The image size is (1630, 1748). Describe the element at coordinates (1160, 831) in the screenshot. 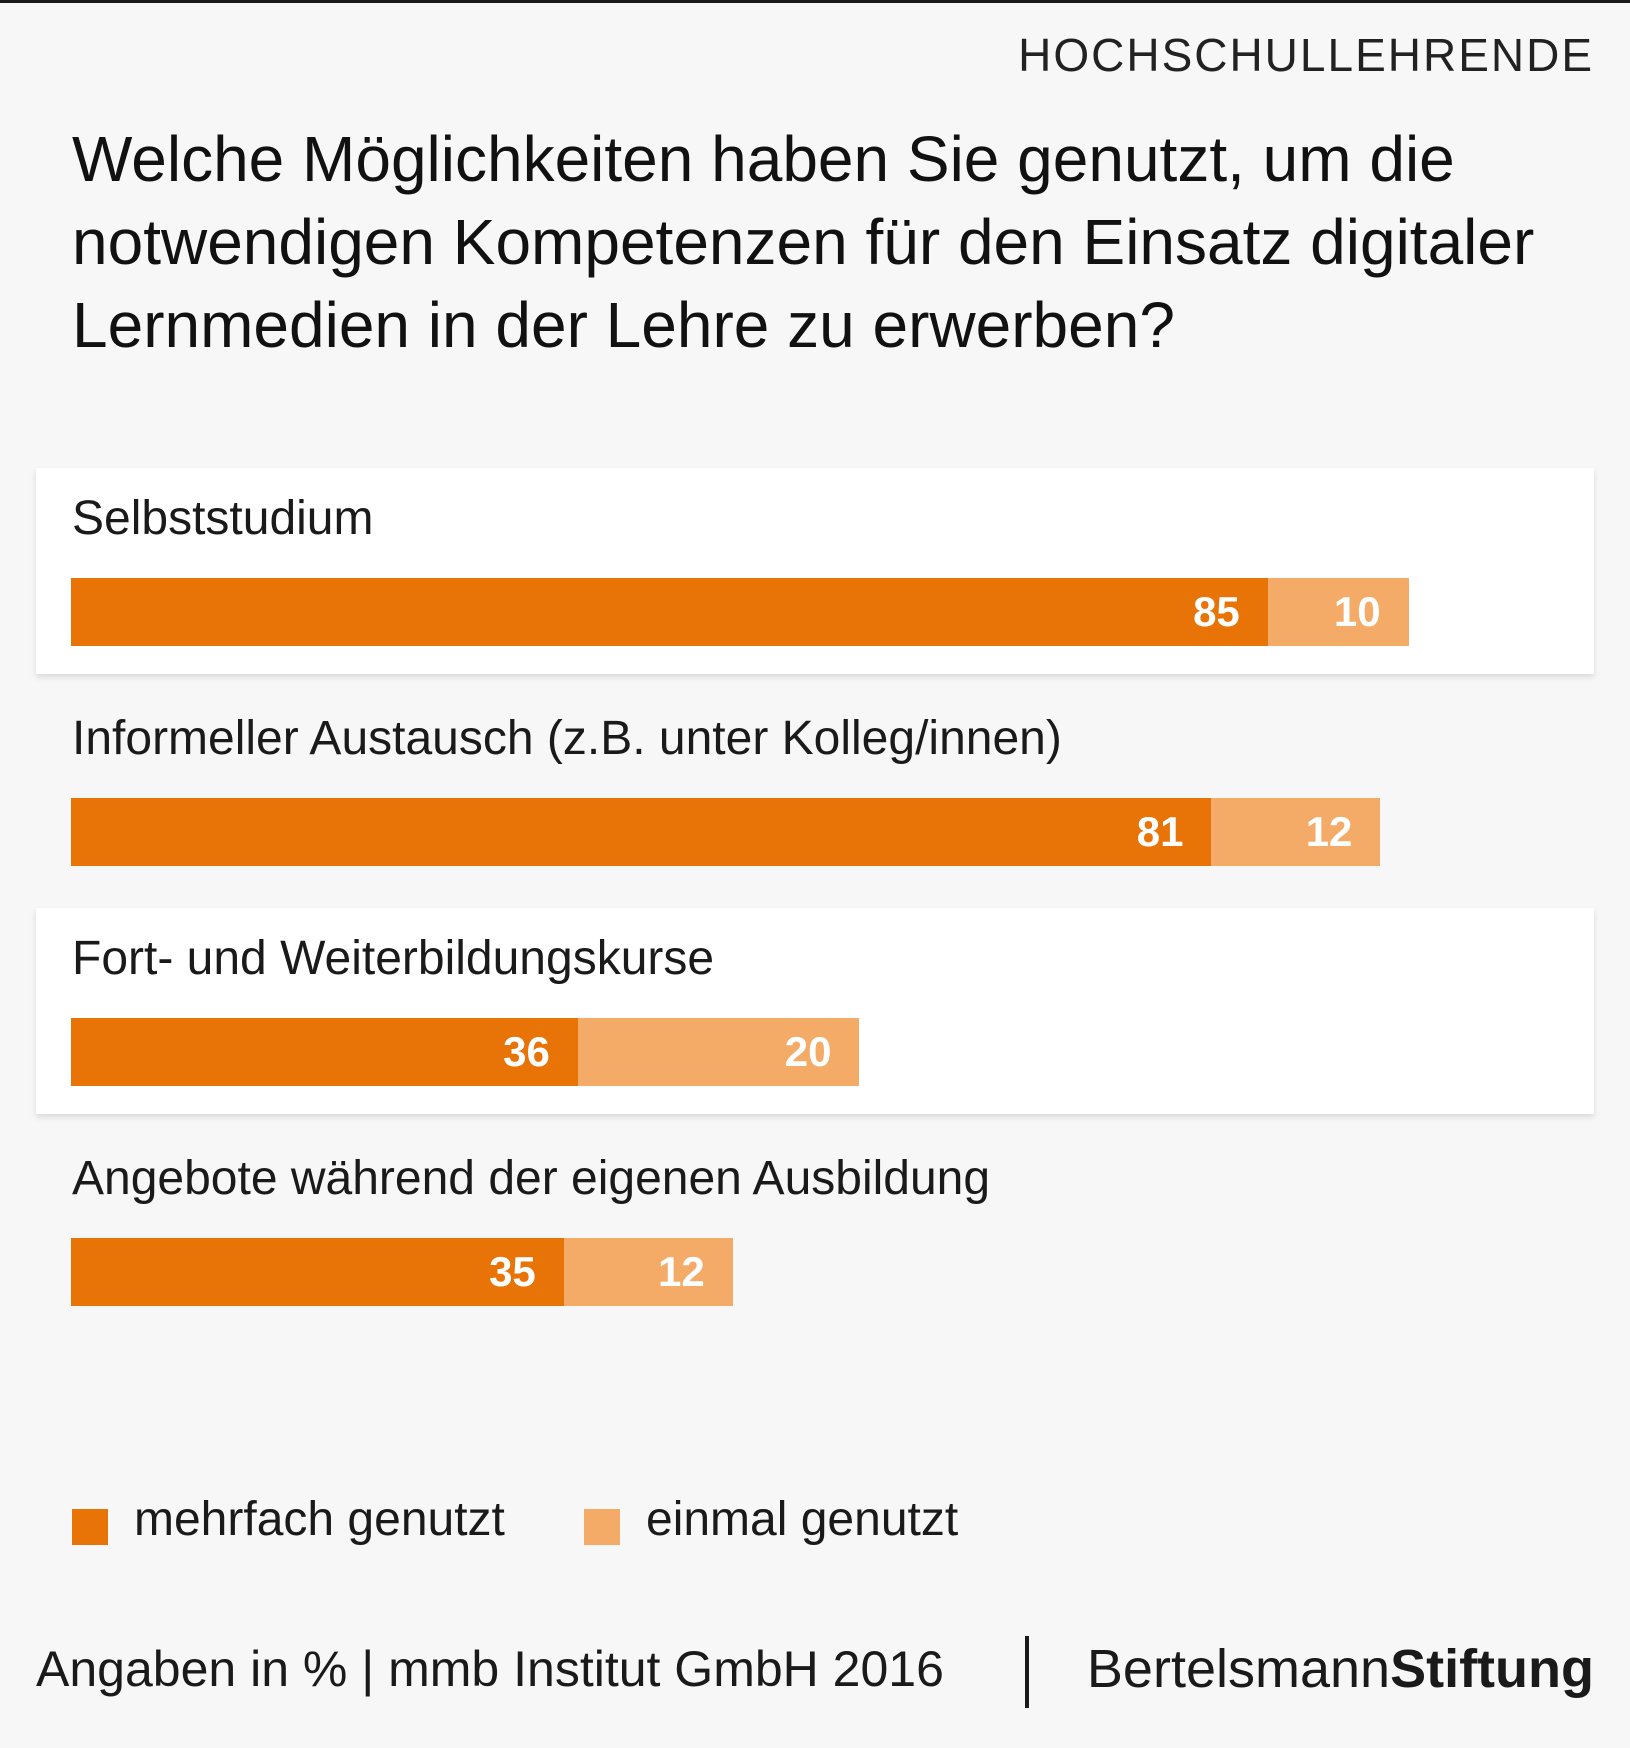

I see `data-label: 81` at that location.